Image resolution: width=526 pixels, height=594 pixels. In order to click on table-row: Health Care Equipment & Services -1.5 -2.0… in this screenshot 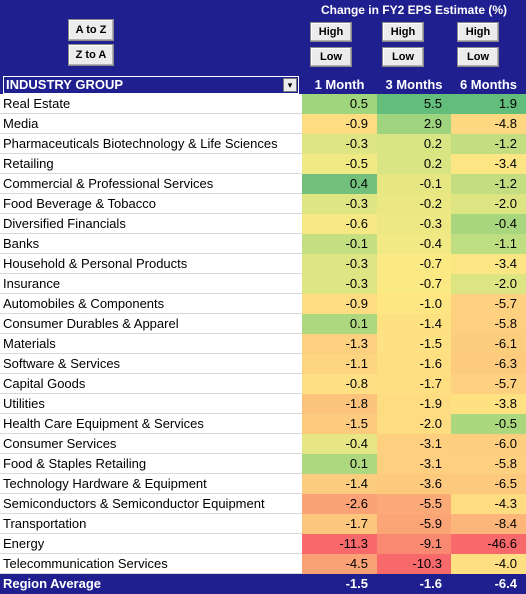, I will do `click(263, 424)`.